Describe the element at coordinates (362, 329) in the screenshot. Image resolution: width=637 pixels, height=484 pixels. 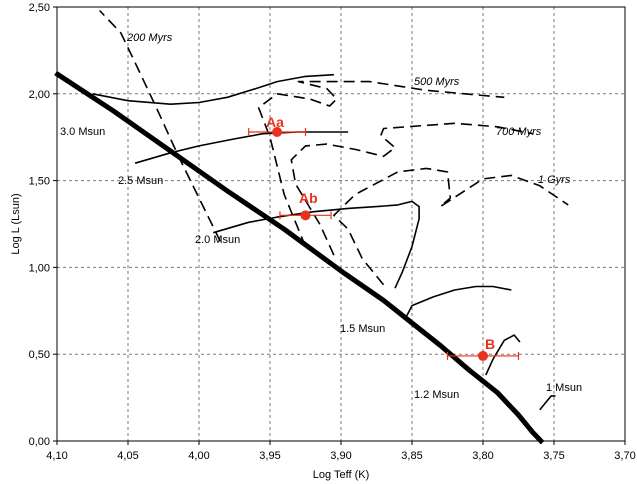
I see `track-label-1-5-msun: 1.5 Msun` at that location.